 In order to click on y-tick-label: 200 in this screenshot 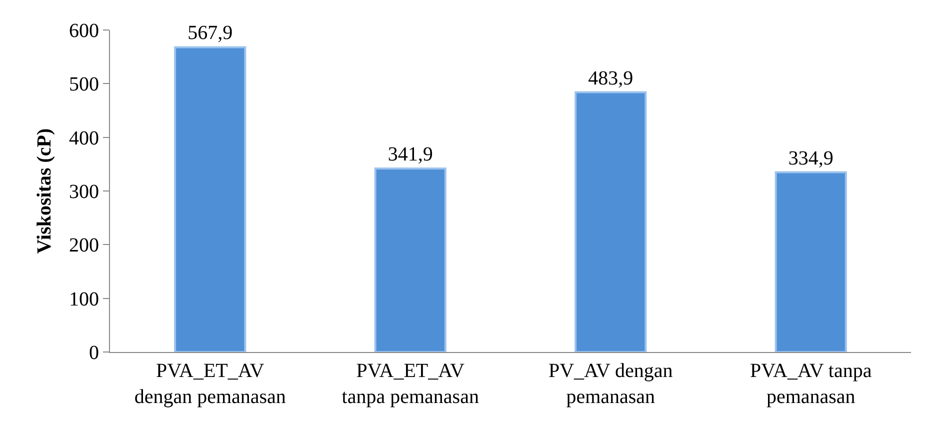, I will do `click(84, 245)`.